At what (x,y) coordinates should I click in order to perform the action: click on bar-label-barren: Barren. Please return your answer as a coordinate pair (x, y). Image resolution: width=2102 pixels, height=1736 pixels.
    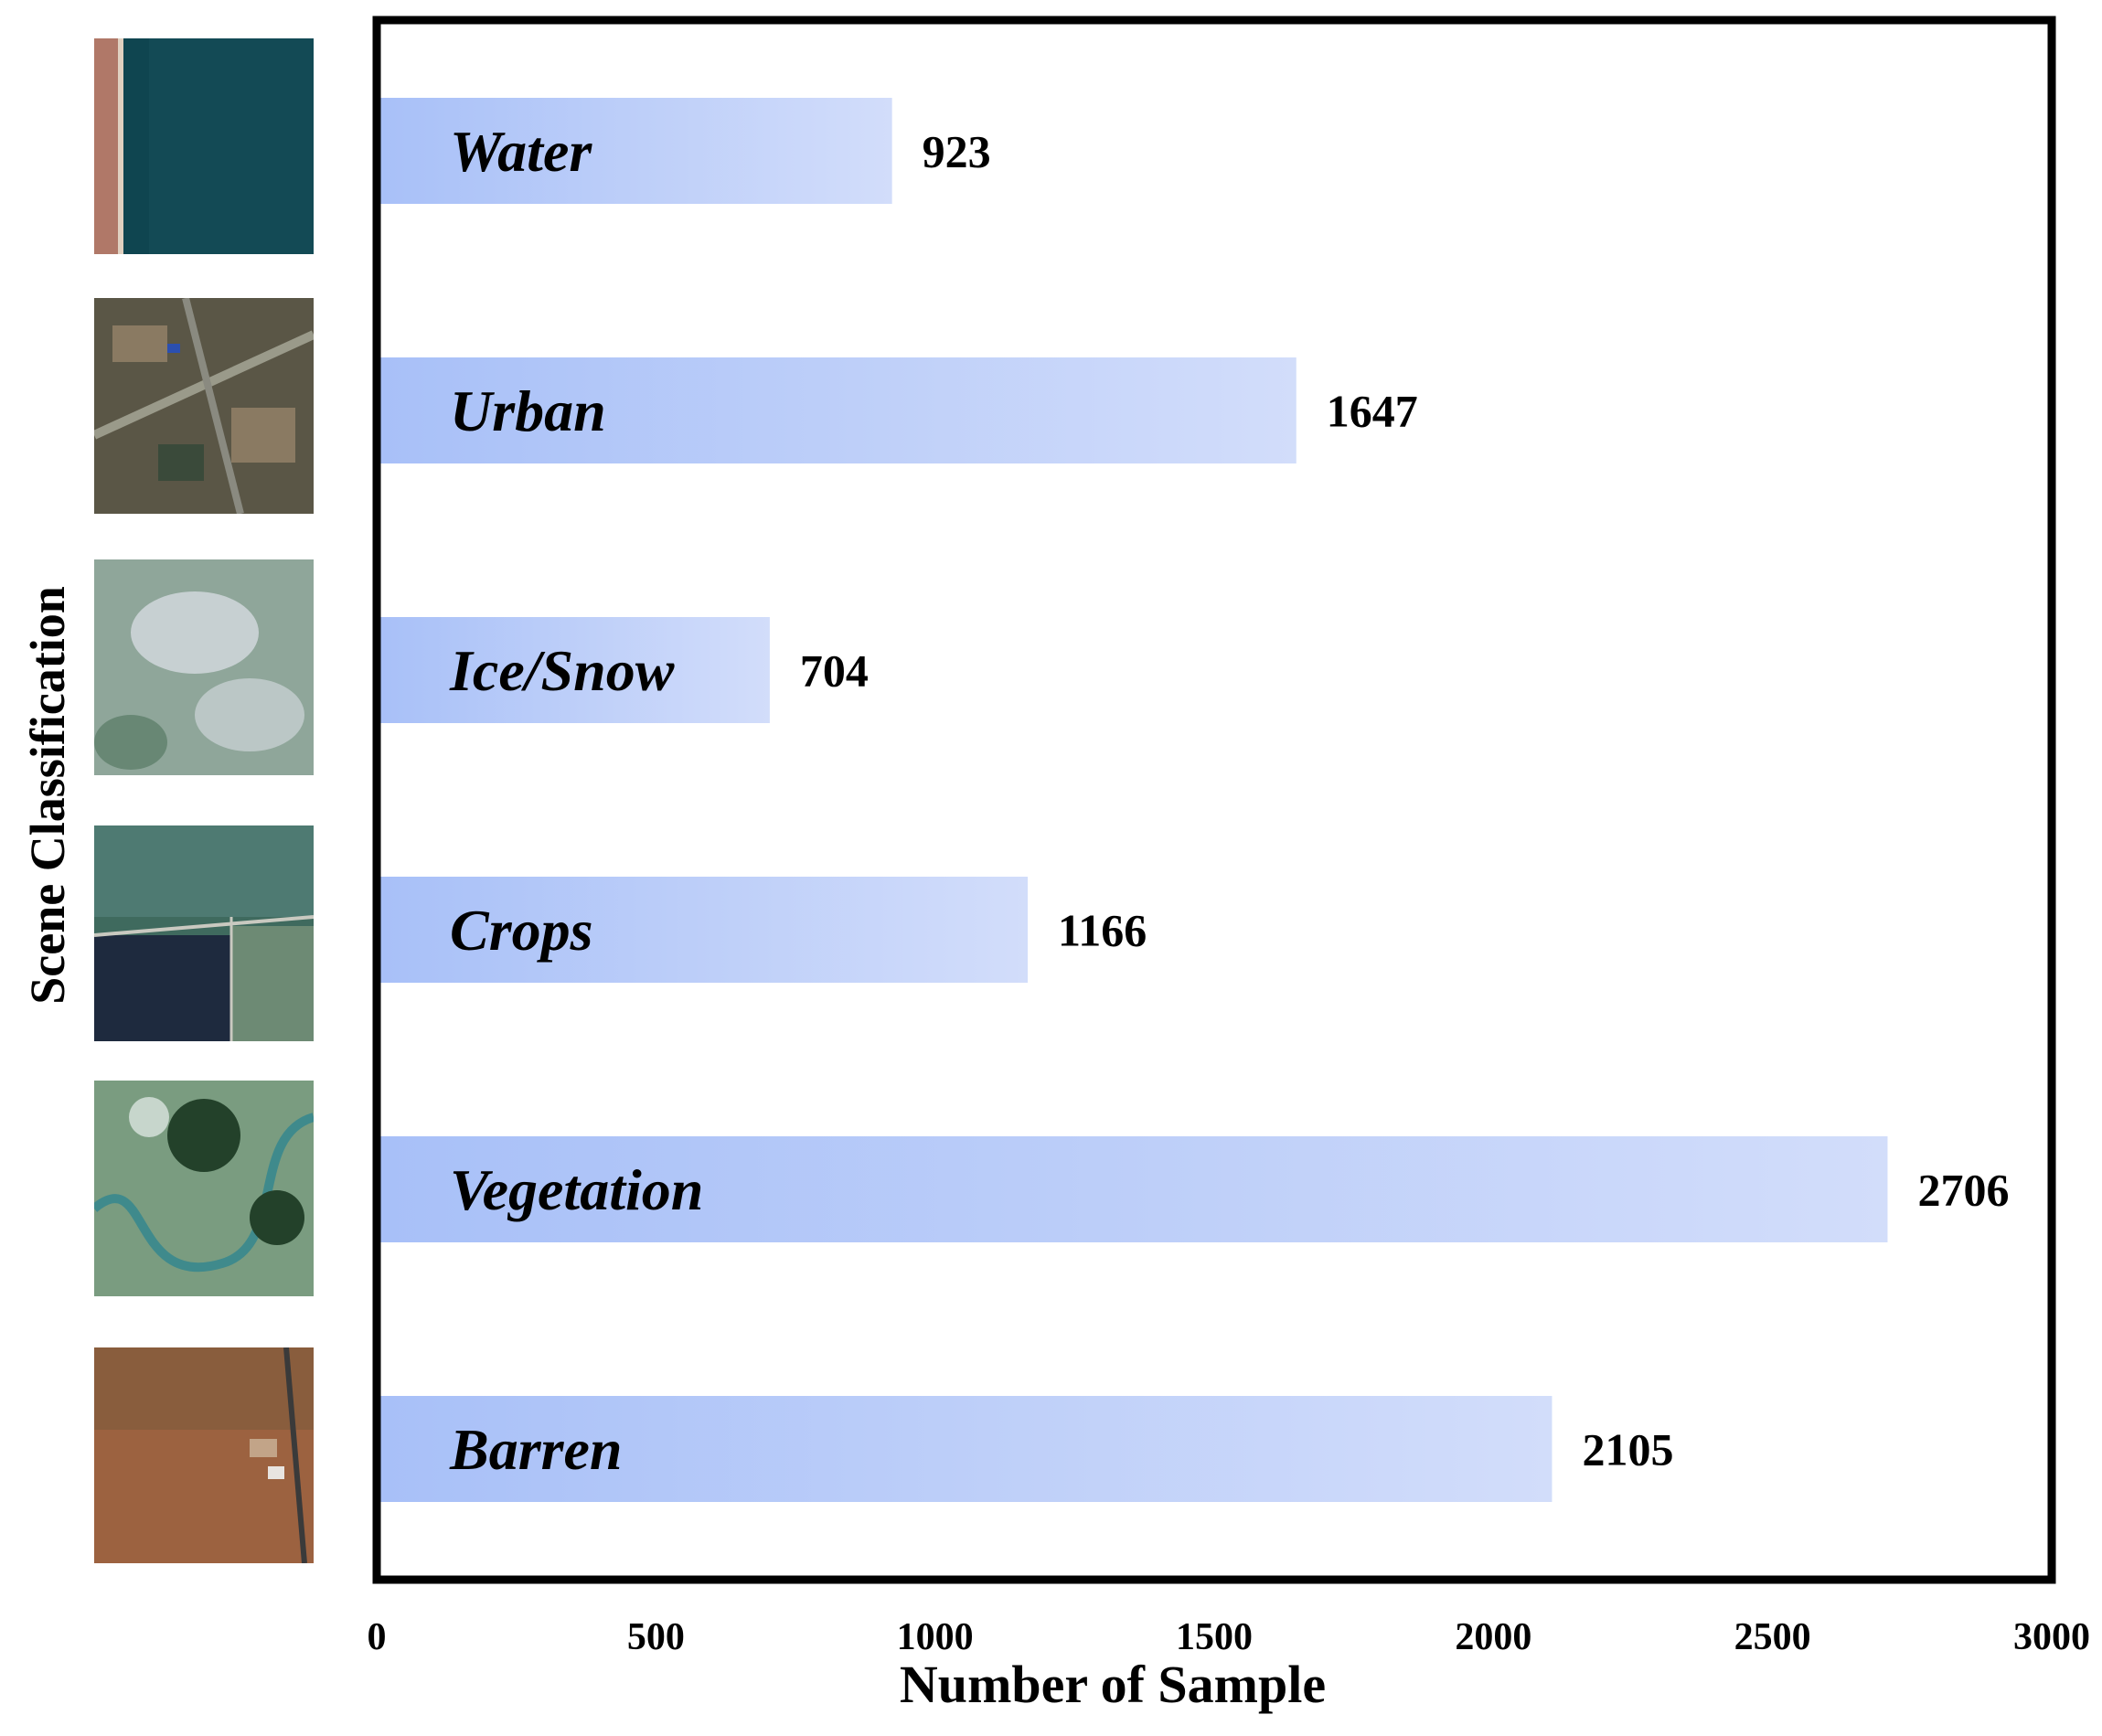
    Looking at the image, I should click on (536, 1449).